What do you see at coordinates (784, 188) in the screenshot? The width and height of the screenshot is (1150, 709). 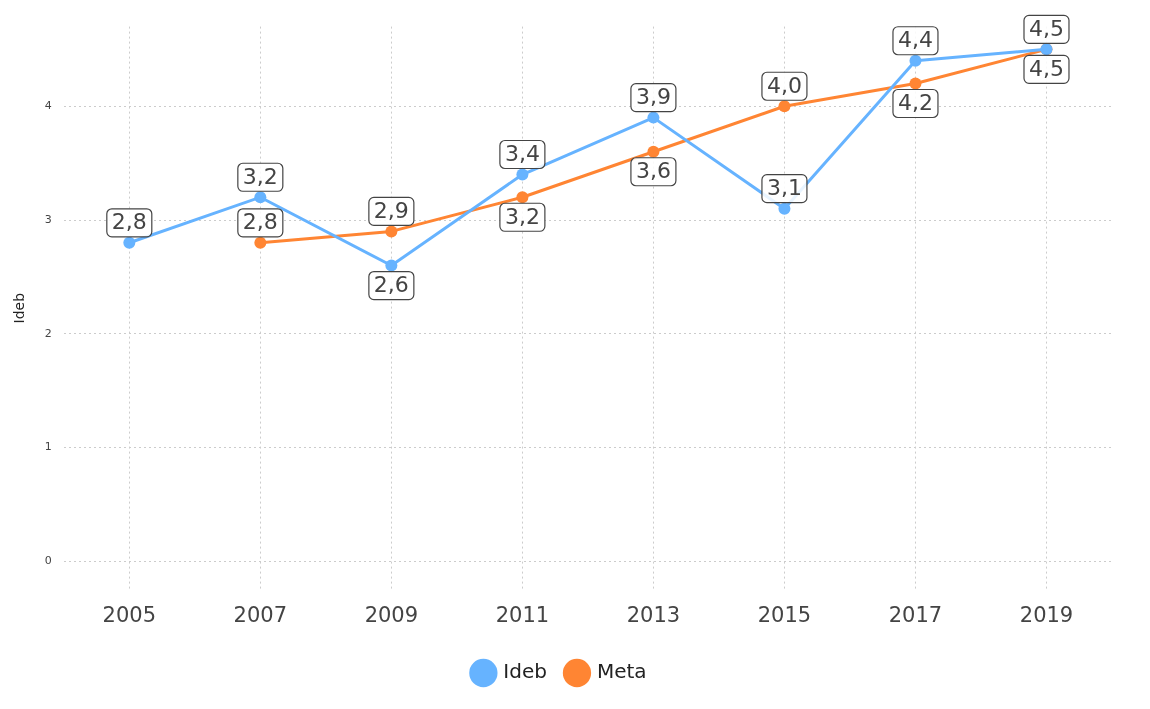 I see `data-label: 3,1` at bounding box center [784, 188].